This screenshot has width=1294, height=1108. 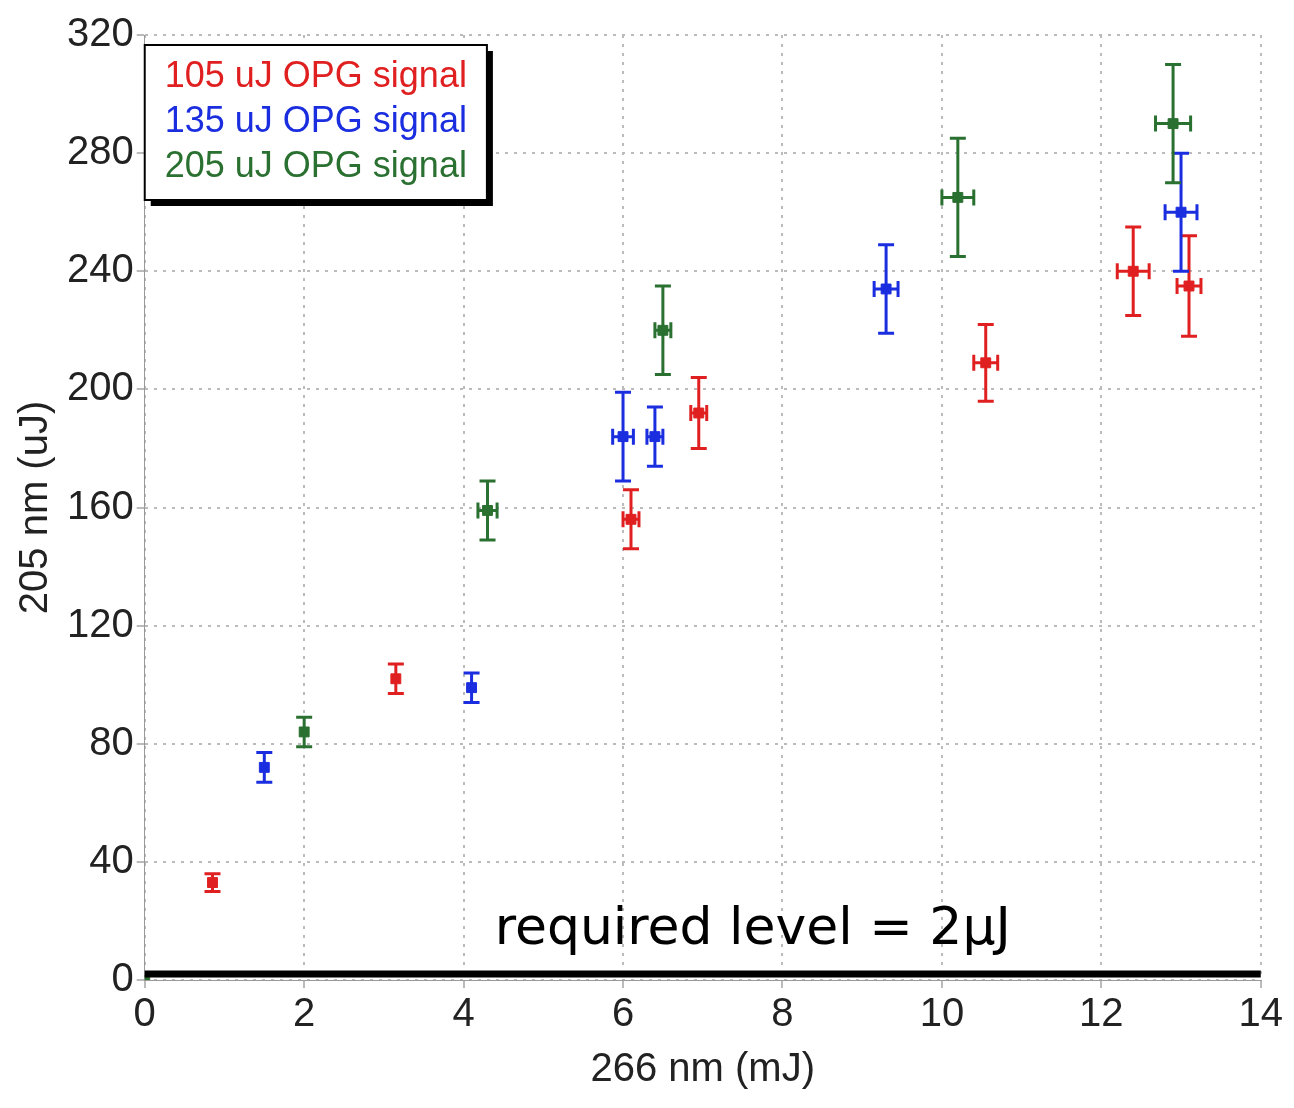 I want to click on x-tick-label: 10, so click(x=942, y=1012).